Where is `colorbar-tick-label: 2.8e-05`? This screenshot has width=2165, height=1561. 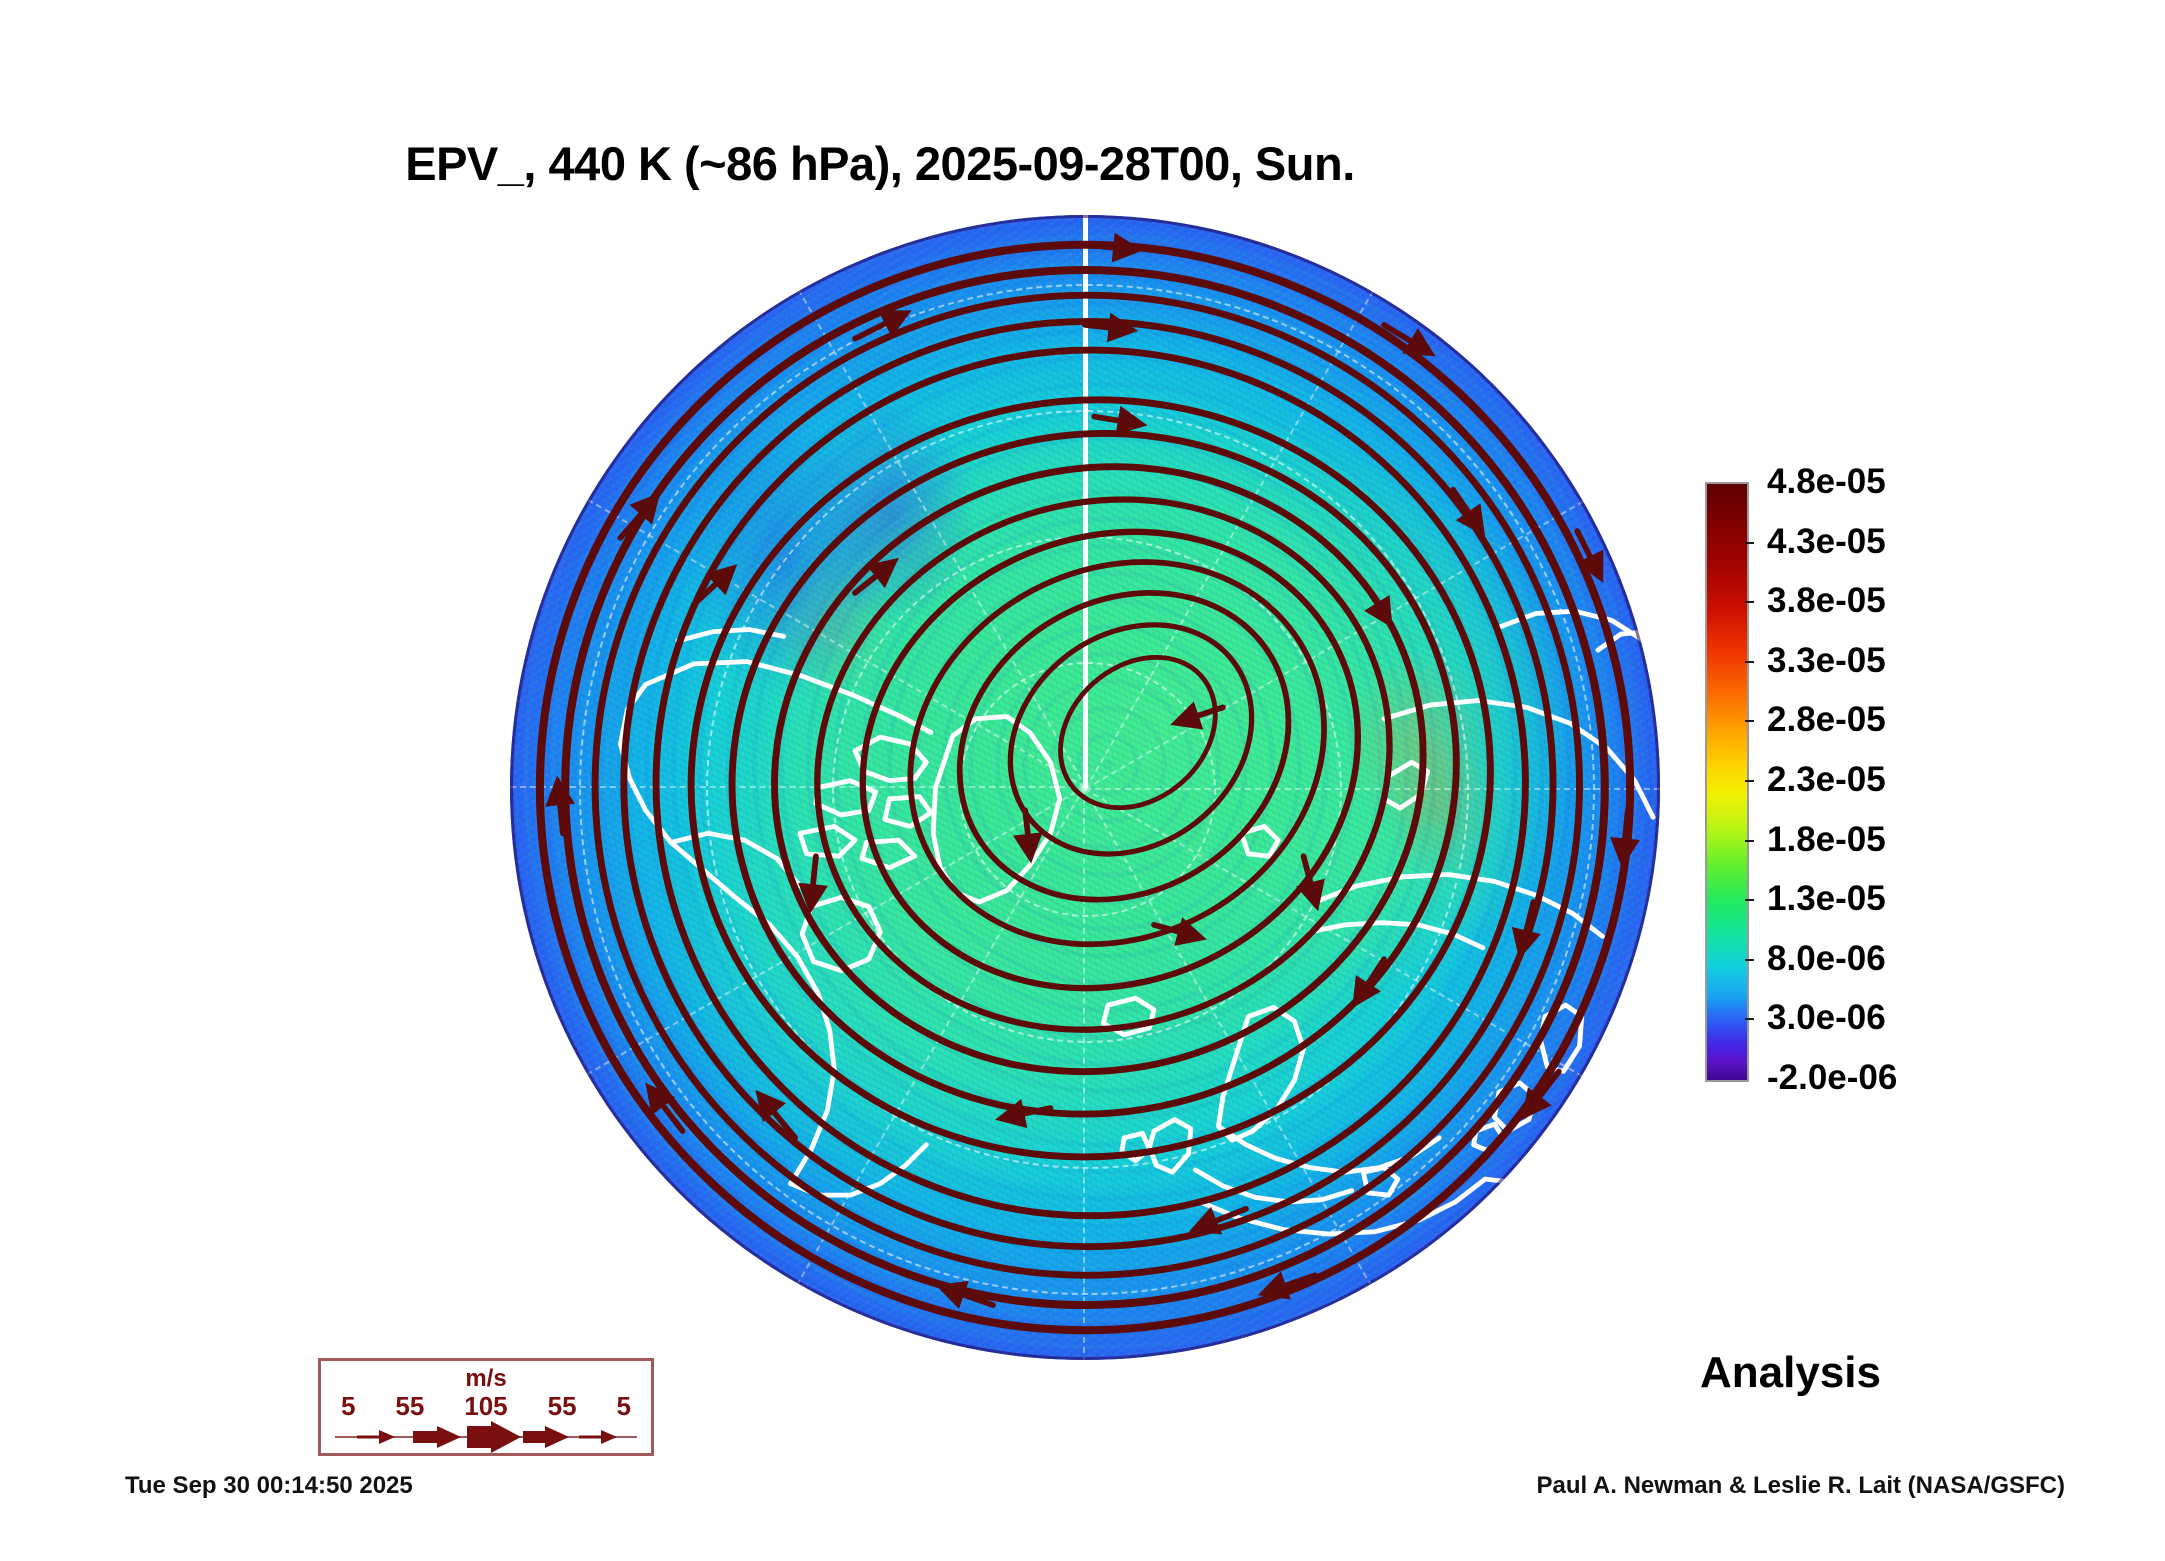 colorbar-tick-label: 2.8e-05 is located at coordinates (1826, 720).